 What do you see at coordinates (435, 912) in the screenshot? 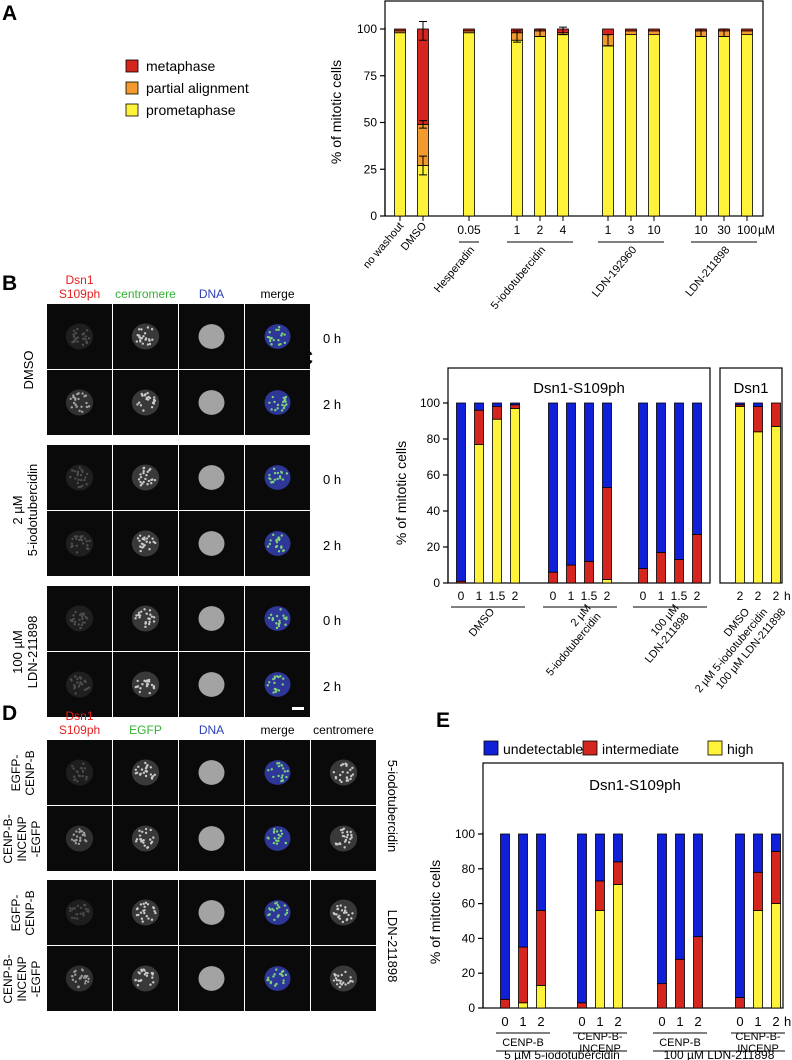
I see `panel-e-ylabel: % of mitotic cells` at bounding box center [435, 912].